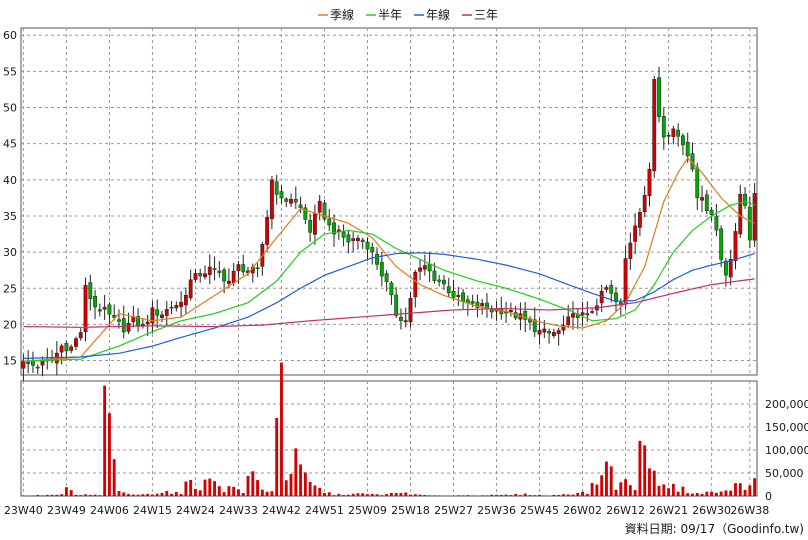  I want to click on x-tick-label: 24W06, so click(109, 510).